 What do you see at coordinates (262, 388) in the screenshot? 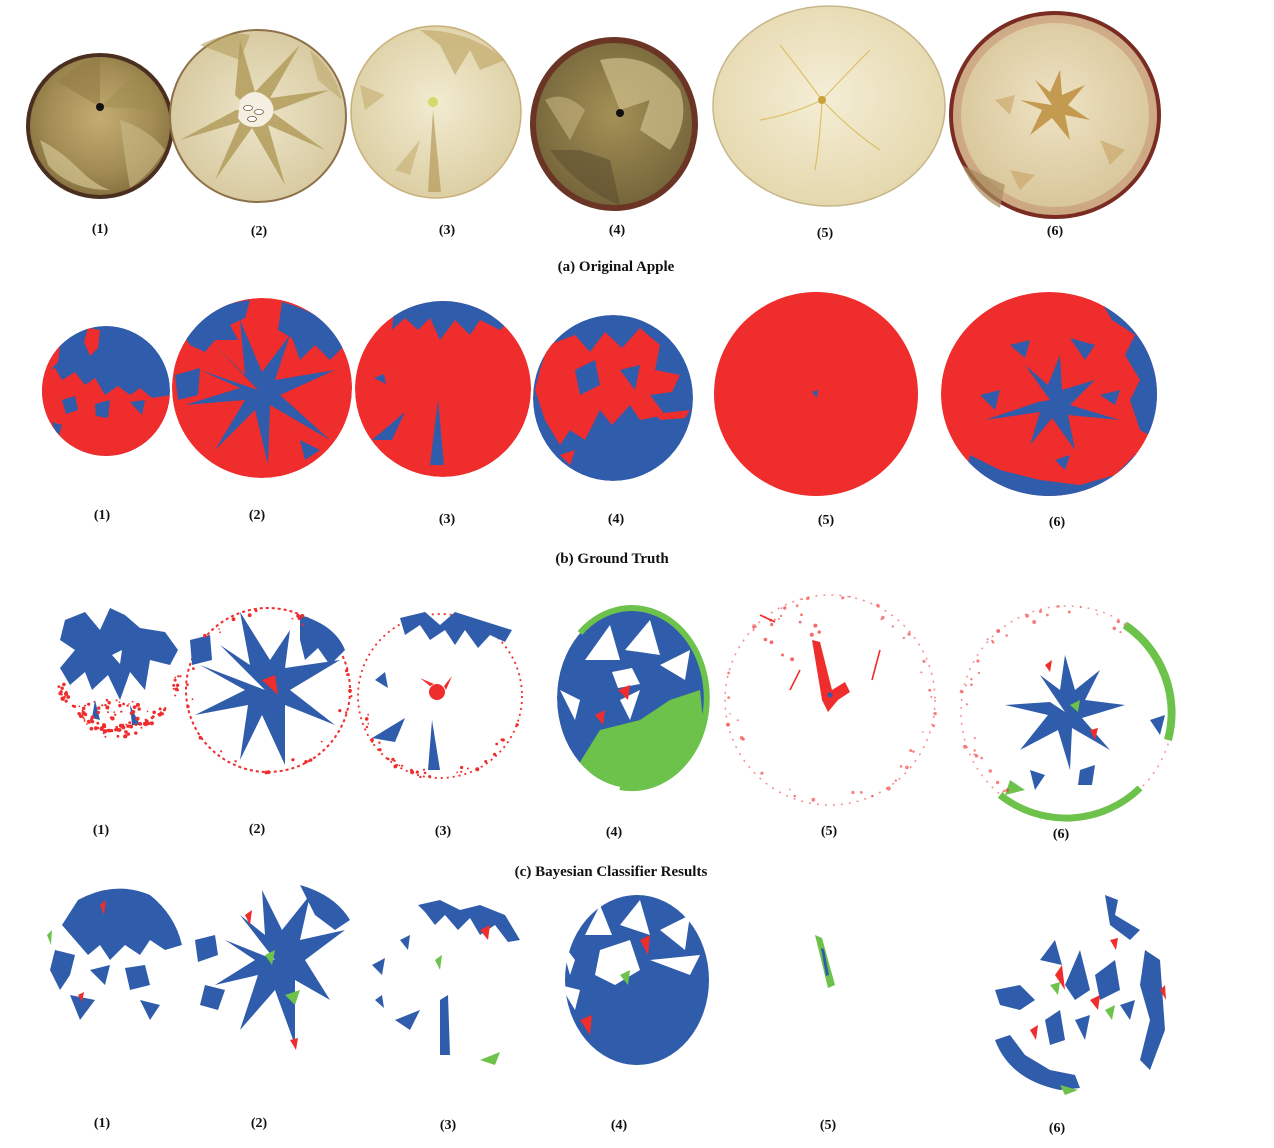
I see `apple-2-ground-truth` at bounding box center [262, 388].